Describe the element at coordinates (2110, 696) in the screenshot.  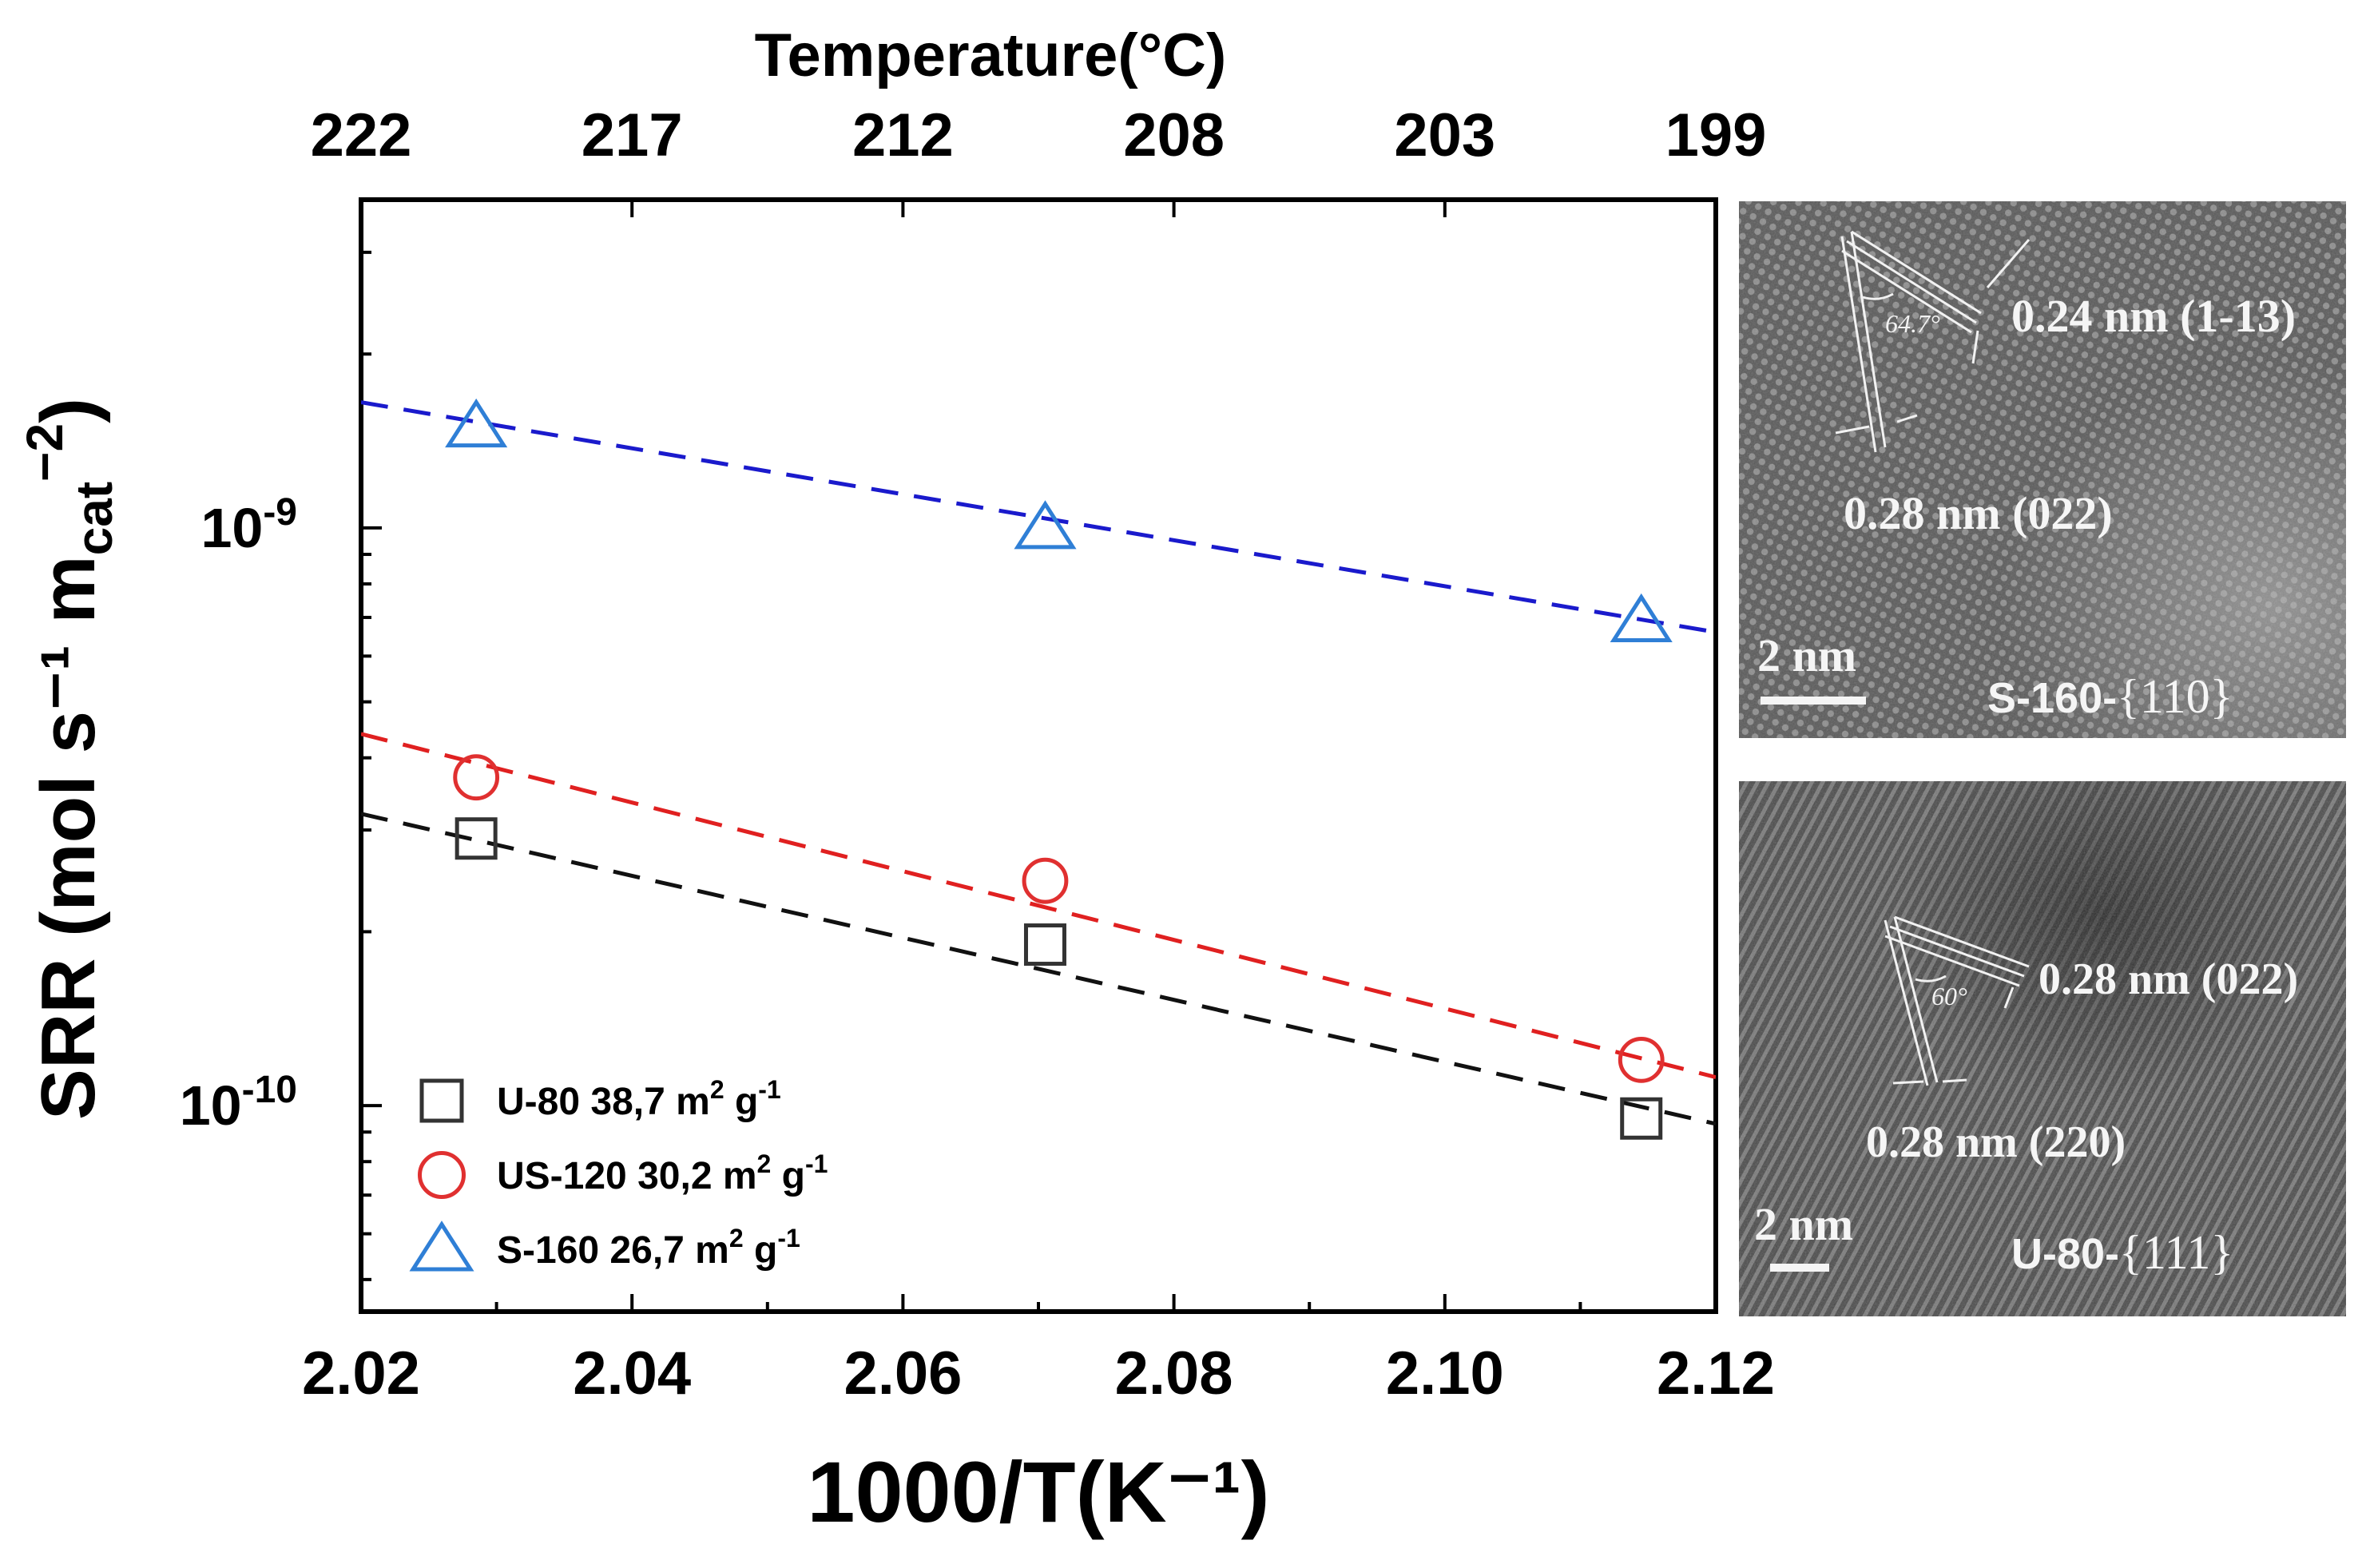
I see `s160-label: S-160-{110}` at that location.